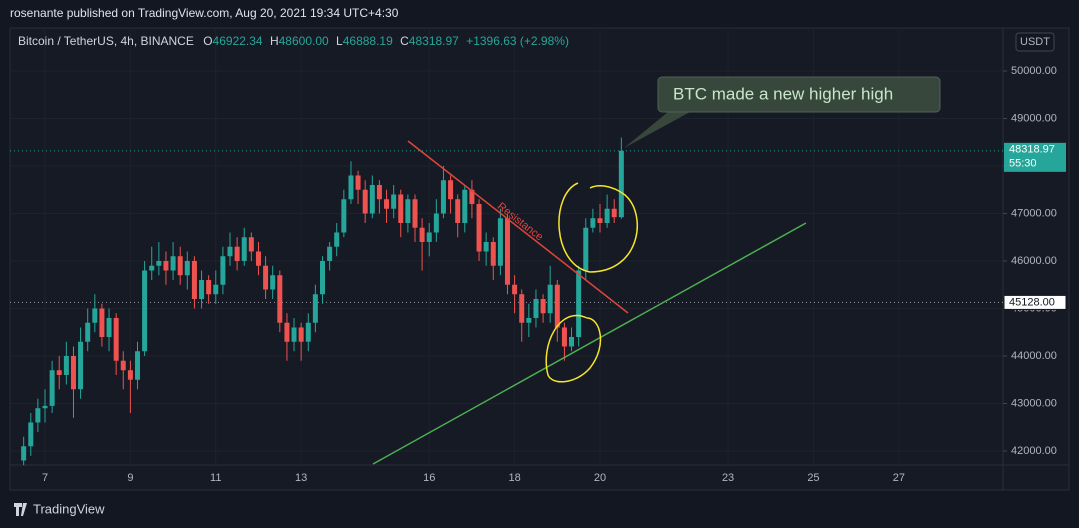  Describe the element at coordinates (301, 478) in the screenshot. I see `x-tick-label: 13` at that location.